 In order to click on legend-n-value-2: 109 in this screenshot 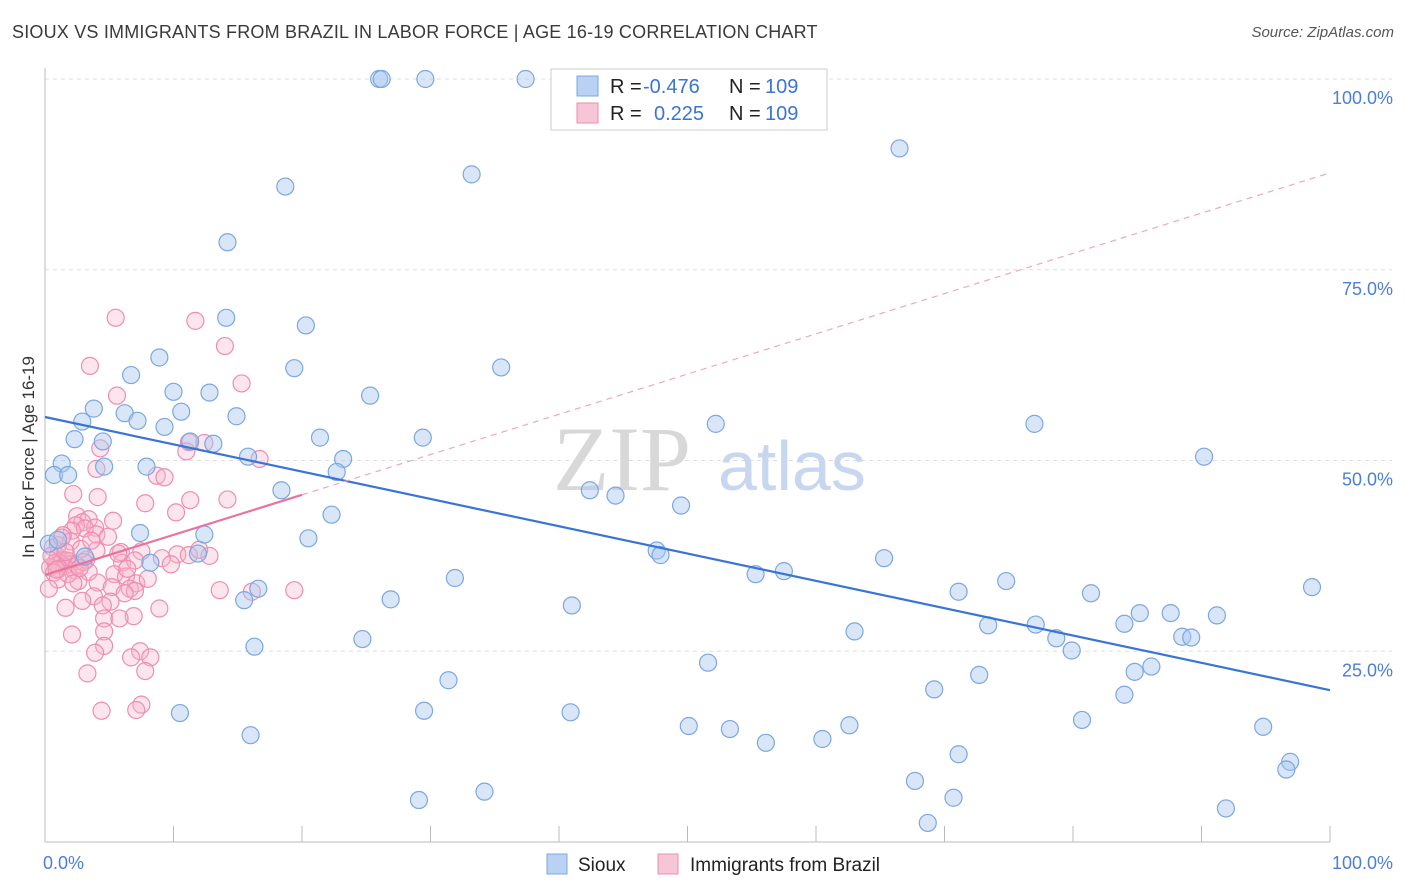, I will do `click(781, 114)`.